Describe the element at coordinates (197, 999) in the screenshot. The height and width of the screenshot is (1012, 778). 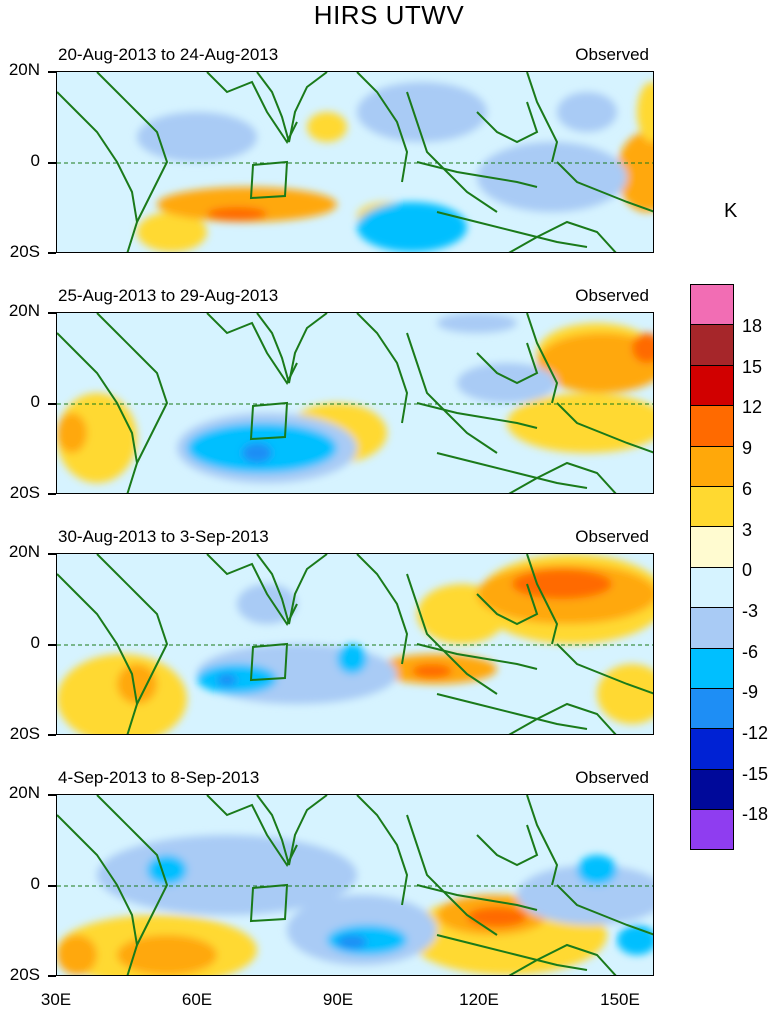
I see `longitude-label: 60E` at that location.